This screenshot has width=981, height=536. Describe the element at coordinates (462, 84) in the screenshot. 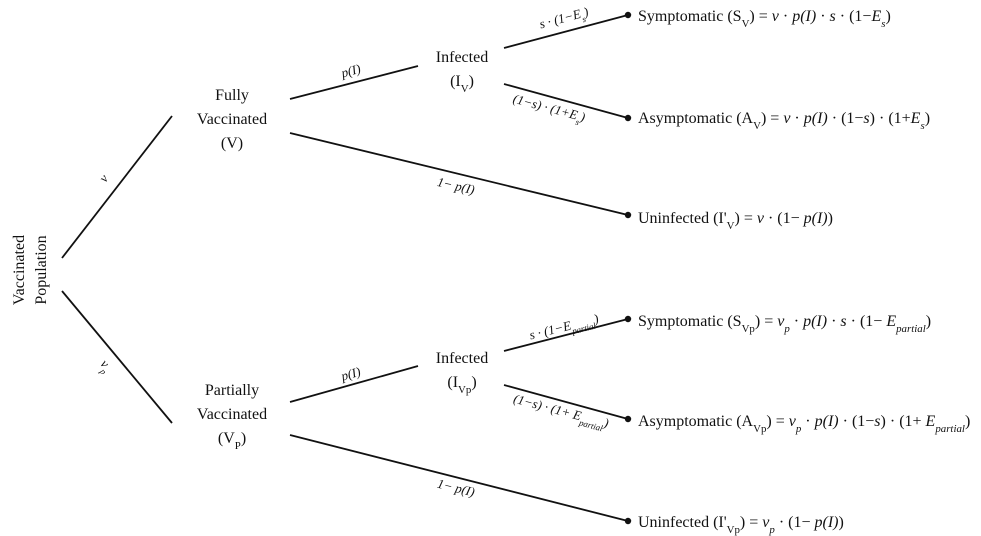

I see `node-label: (IV)` at that location.